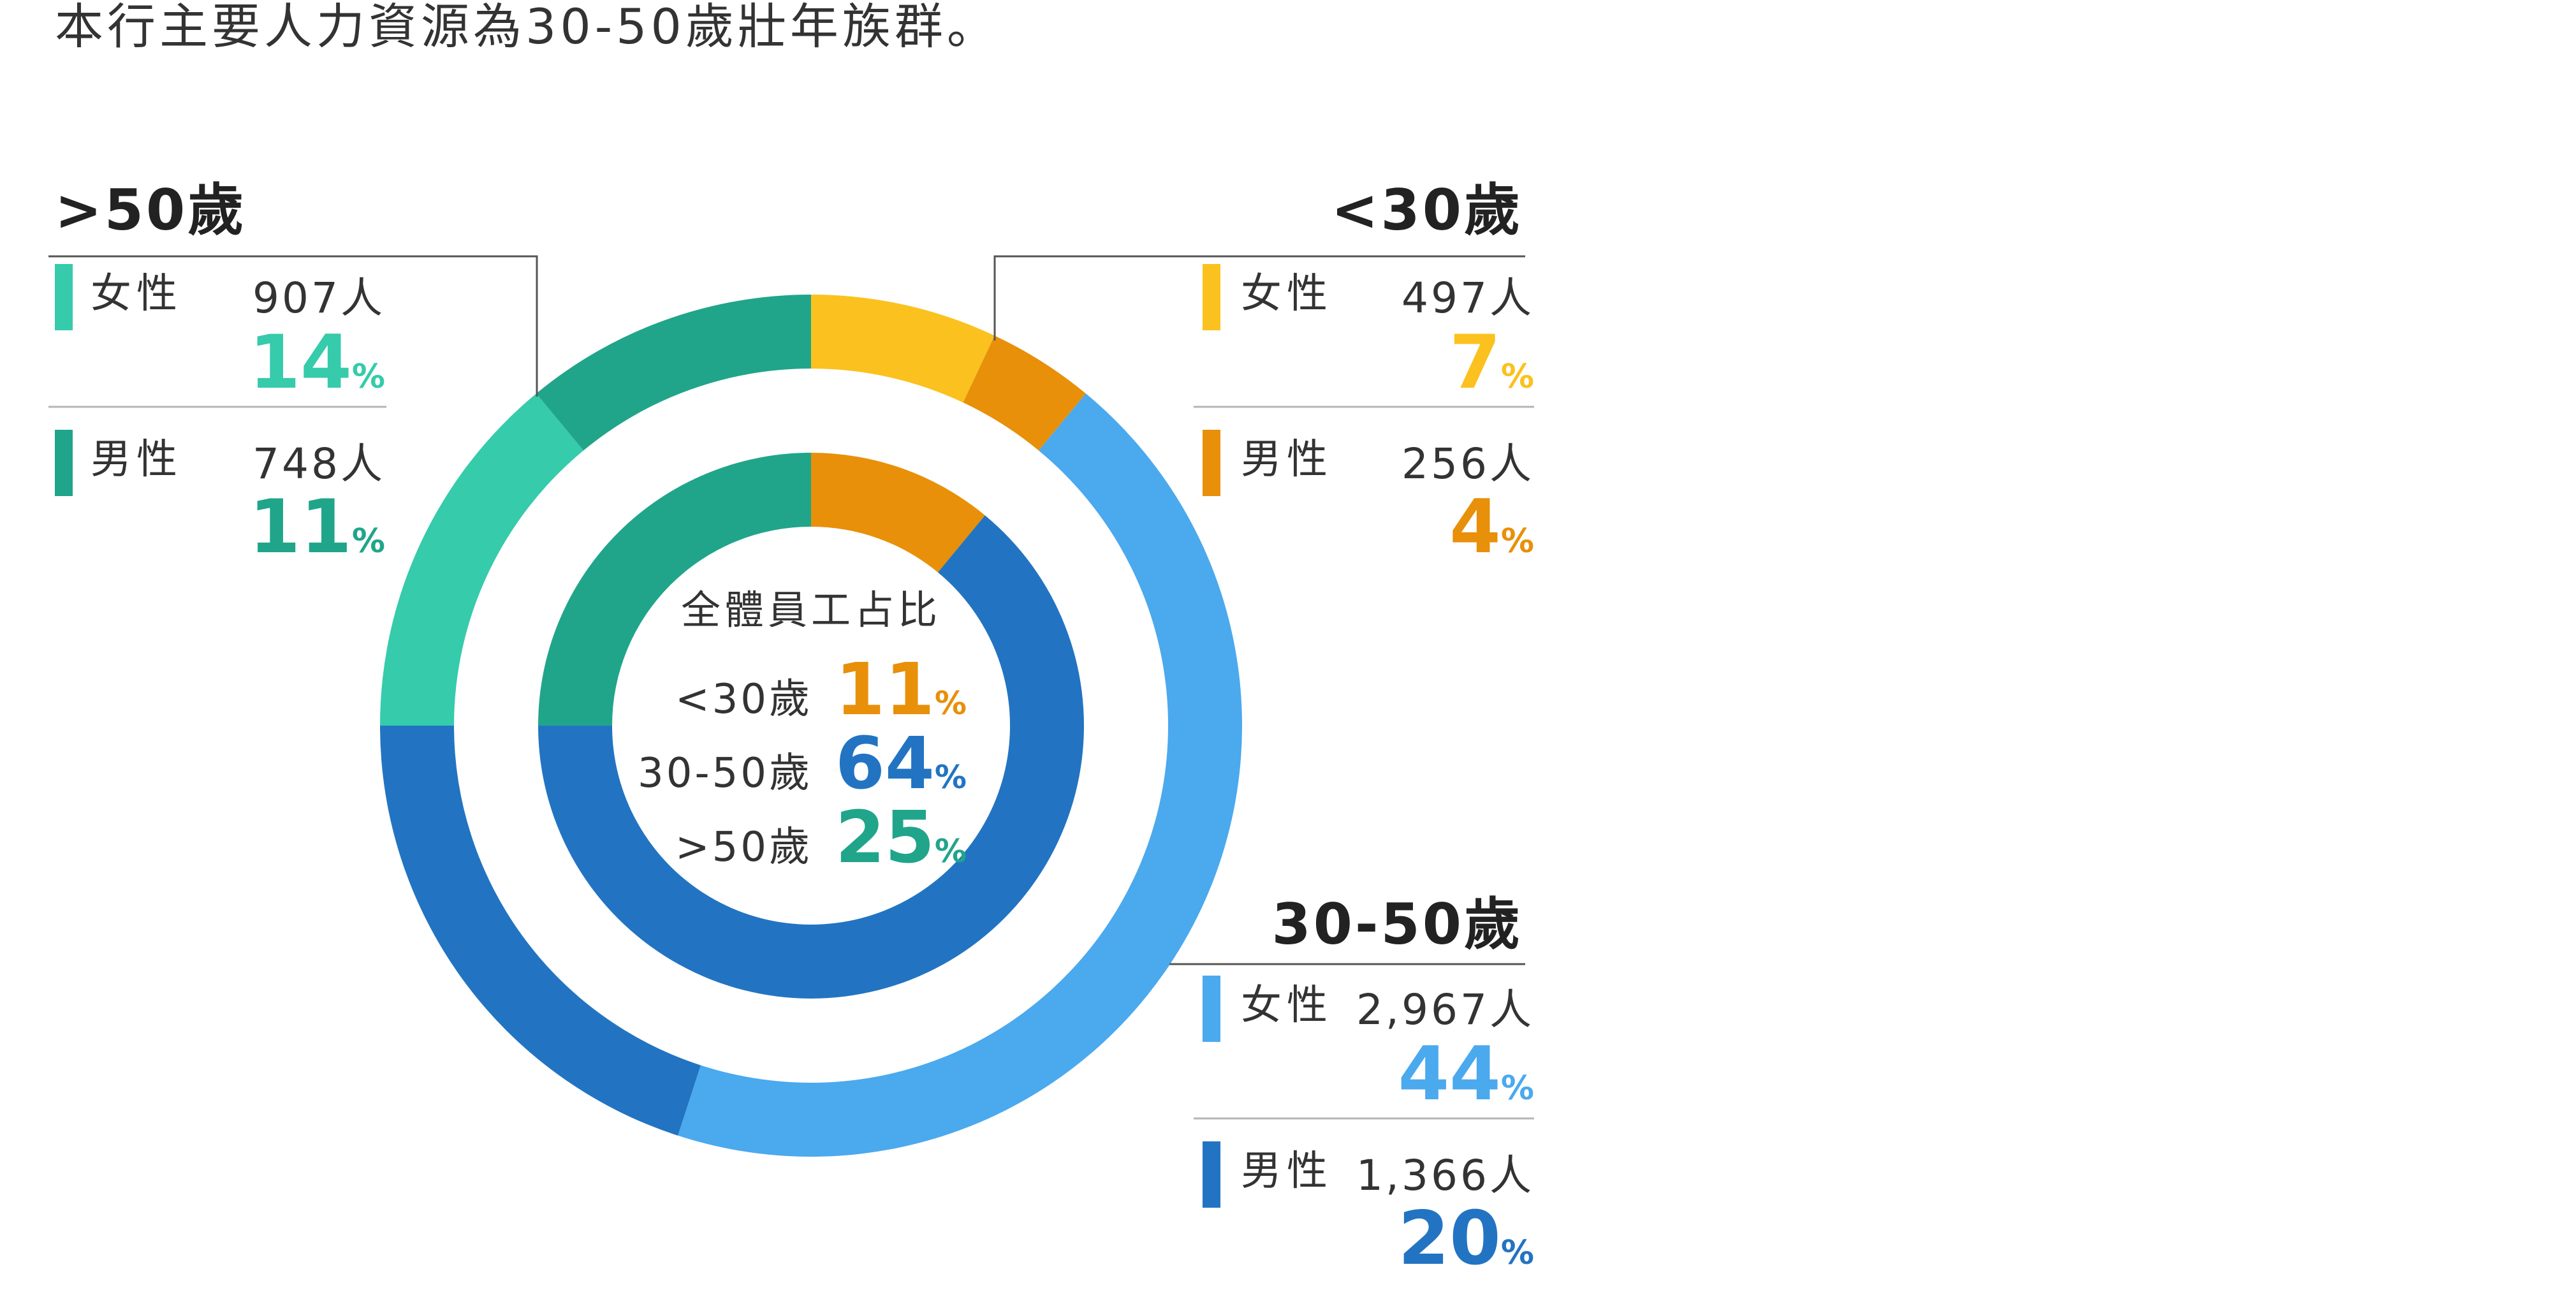 The height and width of the screenshot is (1311, 2576). I want to click on group-over50: >50歲 女性 907人 14% 男性 748人 11%, so click(220, 373).